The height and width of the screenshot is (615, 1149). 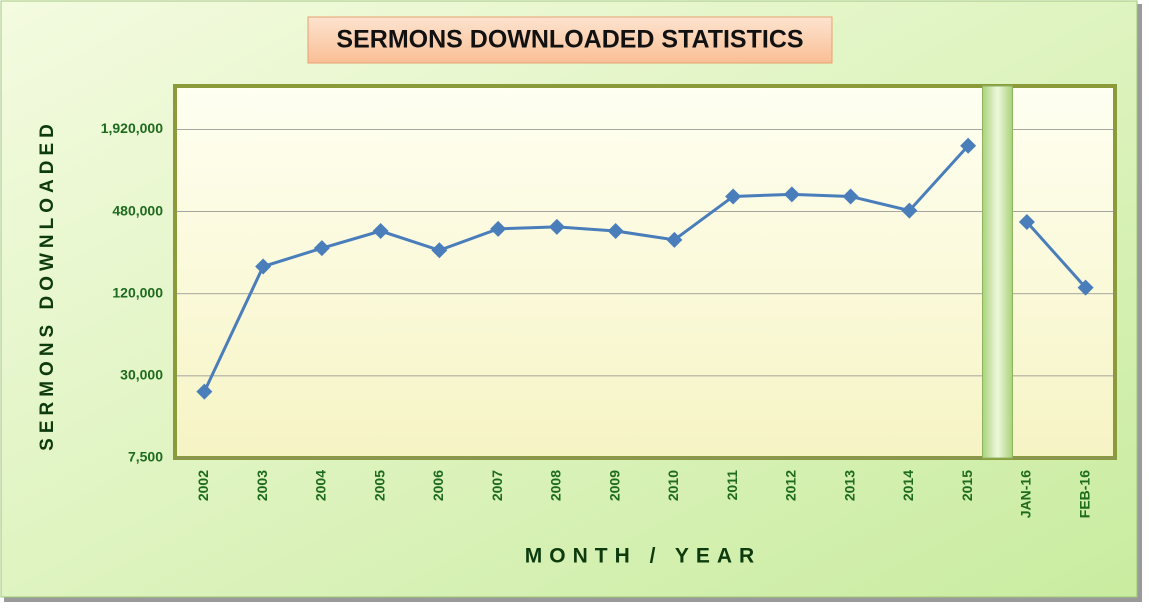 What do you see at coordinates (643, 556) in the screenshot?
I see `x-axis-label: MONTH / YEAR` at bounding box center [643, 556].